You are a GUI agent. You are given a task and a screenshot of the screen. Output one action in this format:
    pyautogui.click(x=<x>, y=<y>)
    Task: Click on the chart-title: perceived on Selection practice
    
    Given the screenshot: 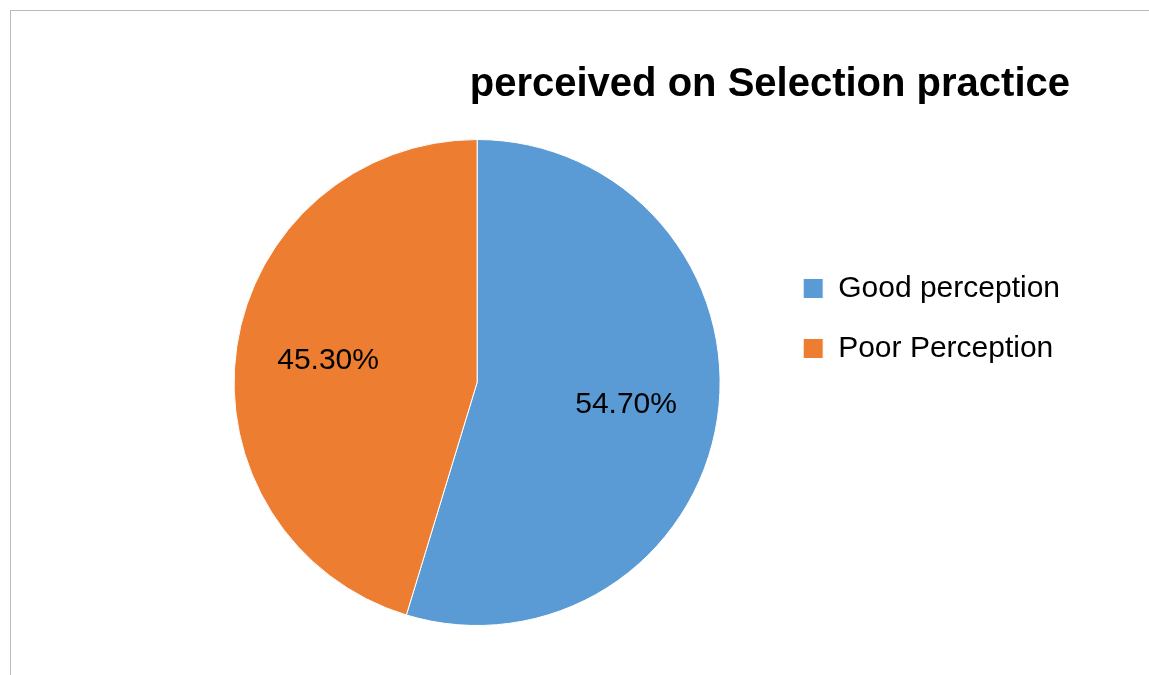 What is the action you would take?
    pyautogui.click(x=769, y=82)
    